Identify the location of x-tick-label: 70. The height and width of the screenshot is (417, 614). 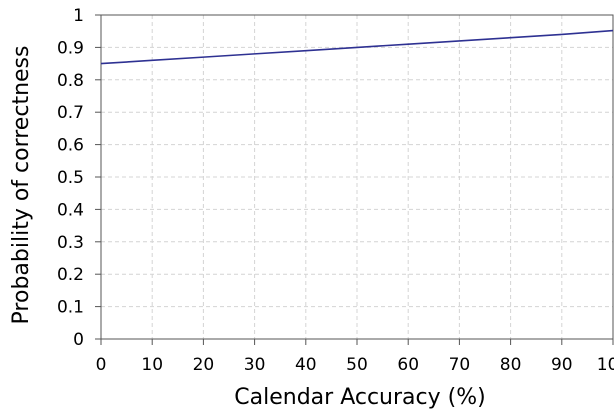
(460, 365).